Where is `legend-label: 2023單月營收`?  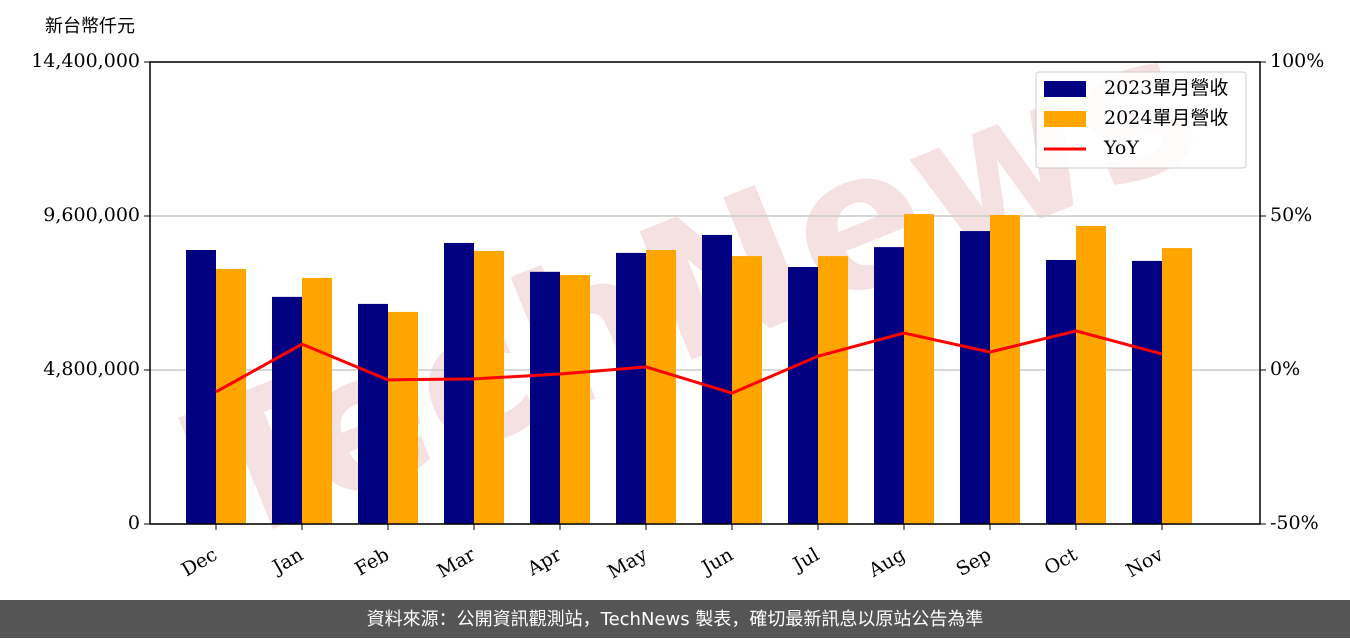 legend-label: 2023單月營收 is located at coordinates (1166, 88).